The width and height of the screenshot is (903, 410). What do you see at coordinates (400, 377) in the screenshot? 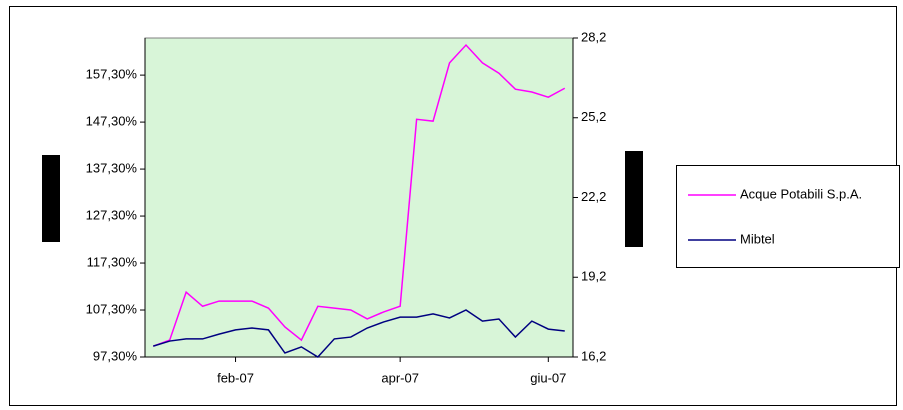
I see `x-tick-label: apr-07` at bounding box center [400, 377].